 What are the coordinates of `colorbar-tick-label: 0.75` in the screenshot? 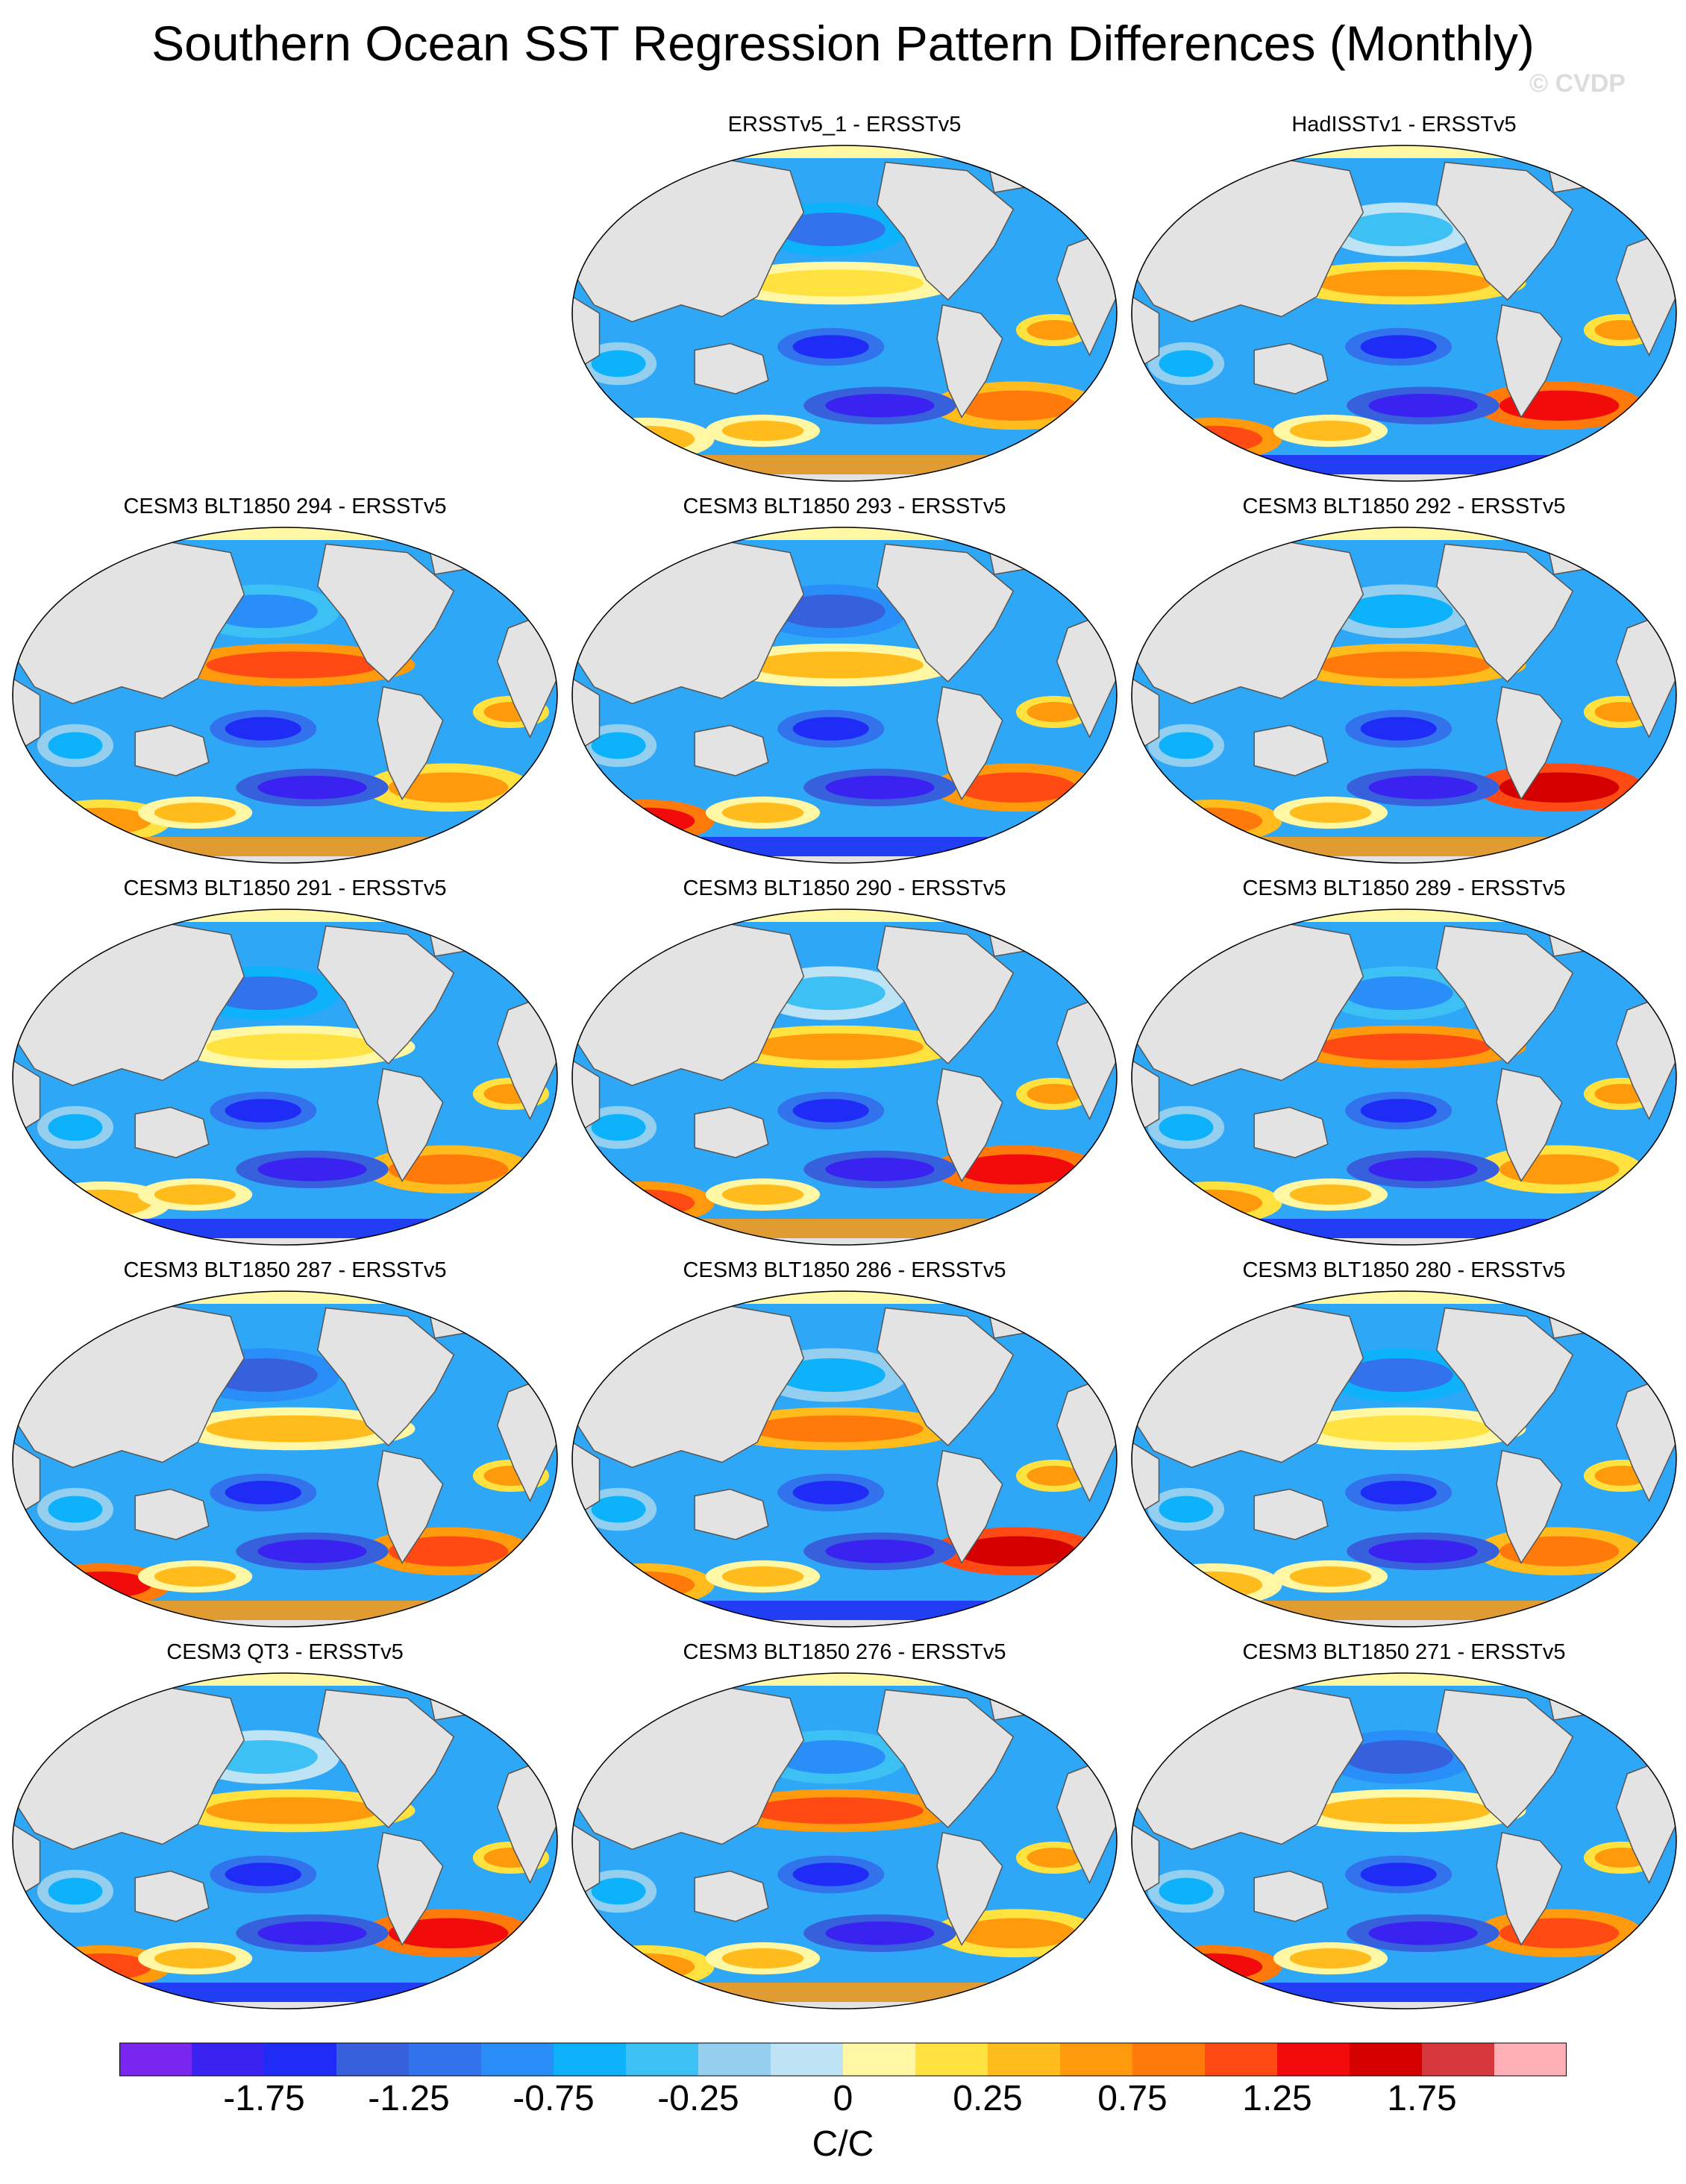 It's located at (1132, 2098).